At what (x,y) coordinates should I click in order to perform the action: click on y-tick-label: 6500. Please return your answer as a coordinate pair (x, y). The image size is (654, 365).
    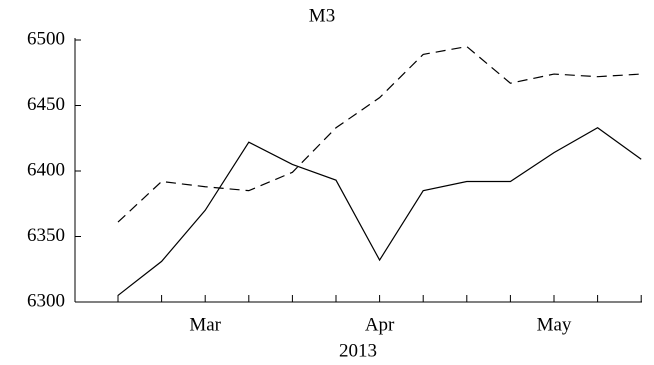
    Looking at the image, I should click on (46, 38).